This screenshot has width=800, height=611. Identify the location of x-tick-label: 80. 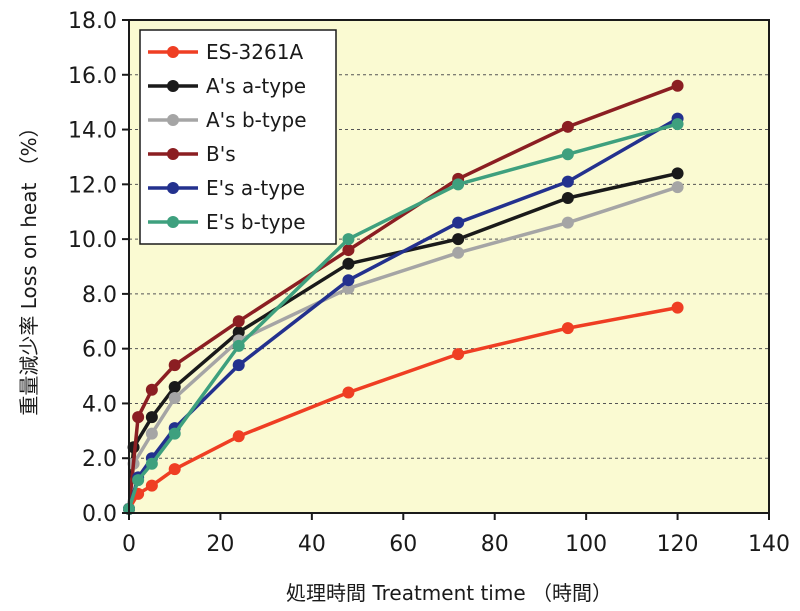
(495, 544).